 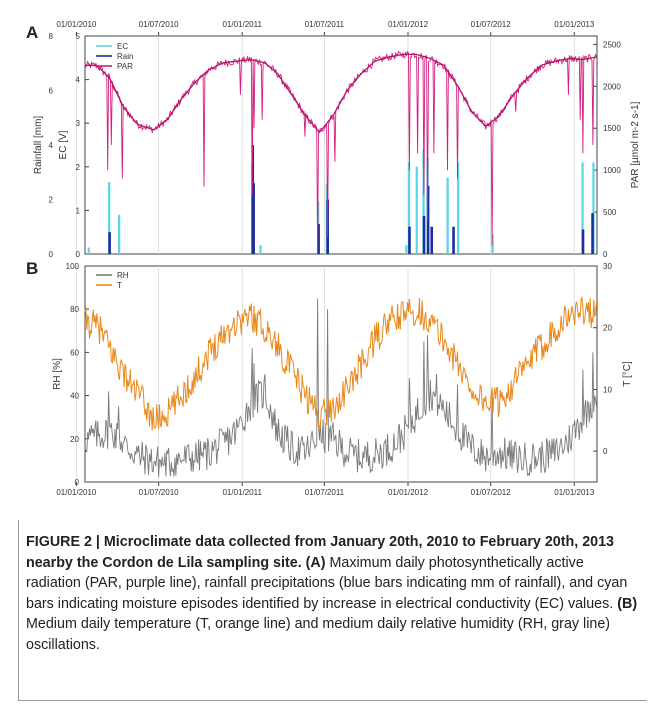 What do you see at coordinates (635, 144) in the screenshot?
I see `panel-a-par-ylabel: PAR [µmol m-2 s-1]` at bounding box center [635, 144].